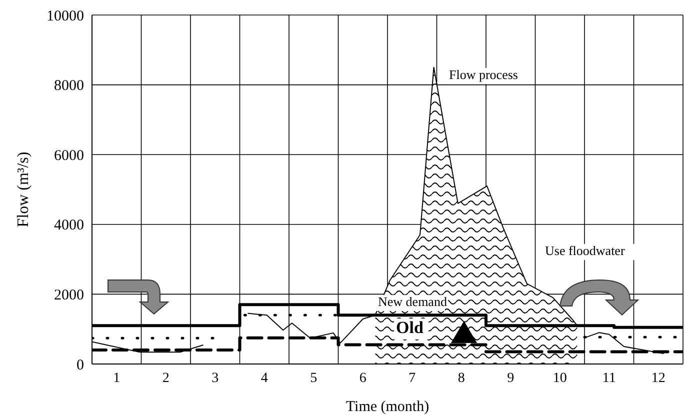 Image resolution: width=685 pixels, height=415 pixels. Describe the element at coordinates (609, 378) in the screenshot. I see `x-tick-label: 11` at that location.